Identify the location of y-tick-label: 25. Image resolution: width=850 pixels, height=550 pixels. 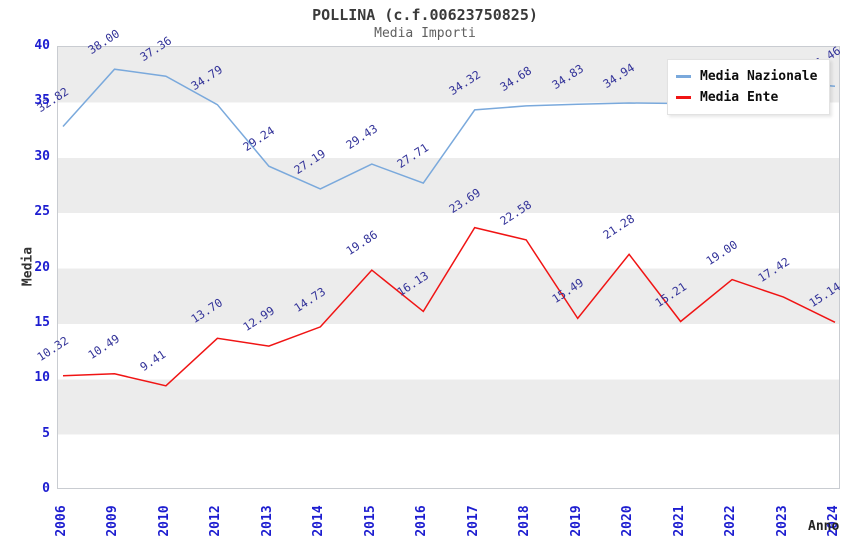
(42, 212).